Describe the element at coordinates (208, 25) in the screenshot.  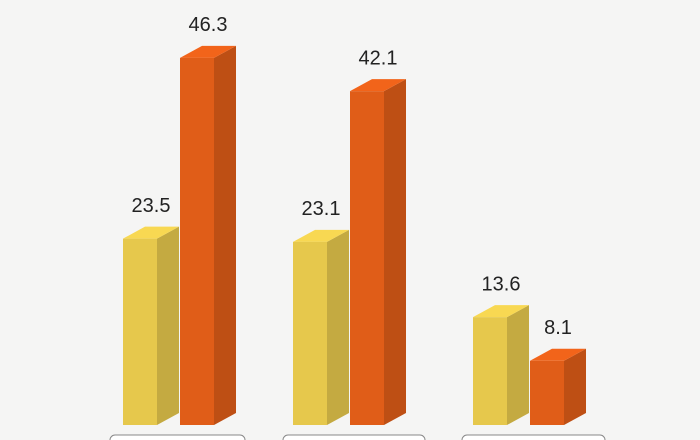
I see `value-label: 46.3` at that location.